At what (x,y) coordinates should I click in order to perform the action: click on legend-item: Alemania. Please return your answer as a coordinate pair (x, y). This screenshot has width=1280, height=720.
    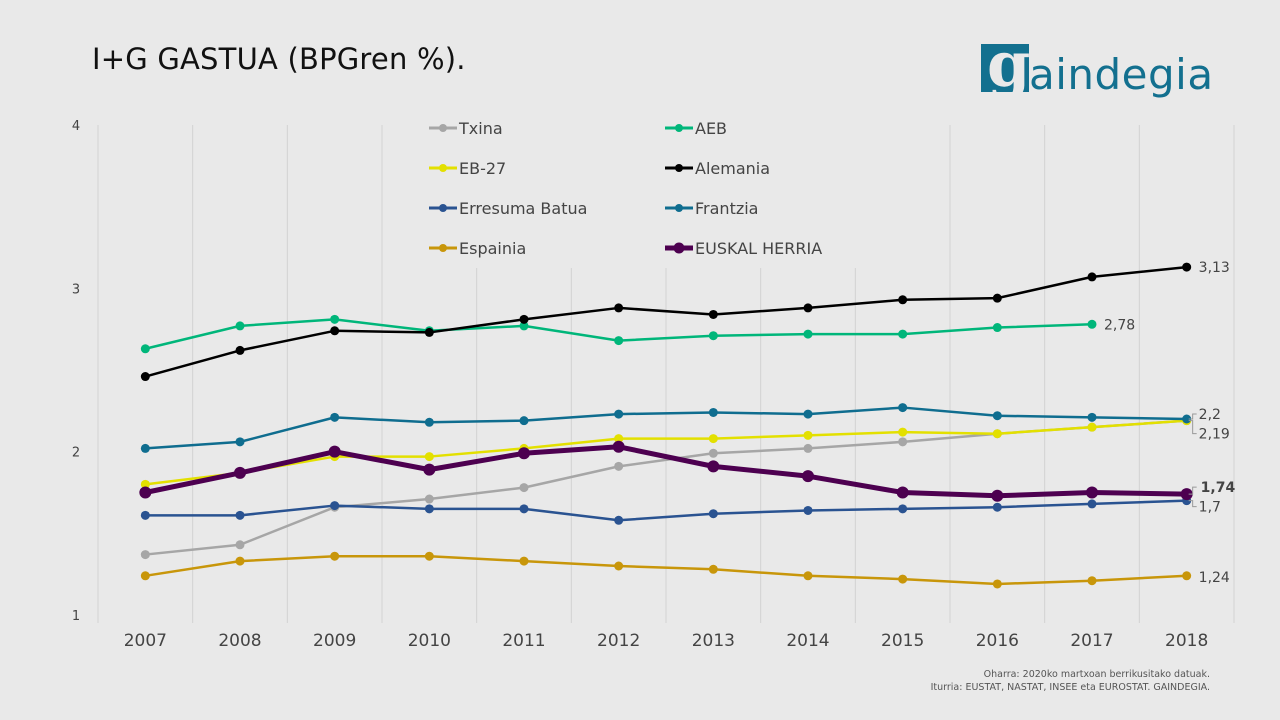
    Looking at the image, I should click on (717, 168).